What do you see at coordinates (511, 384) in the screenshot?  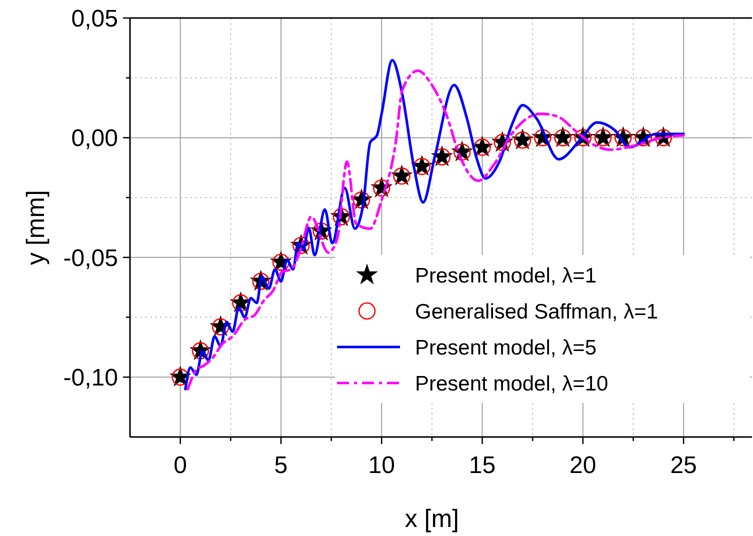 I see `legend-label: Present model, λ=10` at bounding box center [511, 384].